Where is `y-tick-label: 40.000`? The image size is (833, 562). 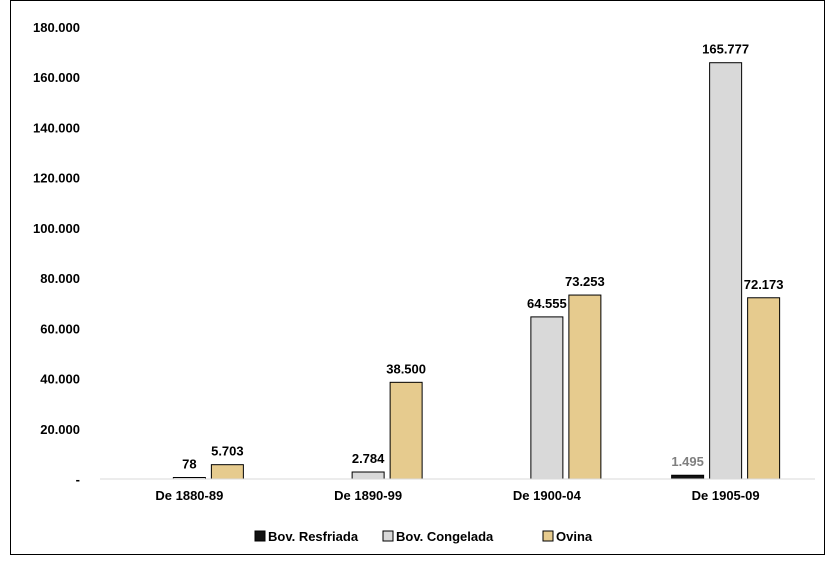 y-tick-label: 40.000 is located at coordinates (60, 379).